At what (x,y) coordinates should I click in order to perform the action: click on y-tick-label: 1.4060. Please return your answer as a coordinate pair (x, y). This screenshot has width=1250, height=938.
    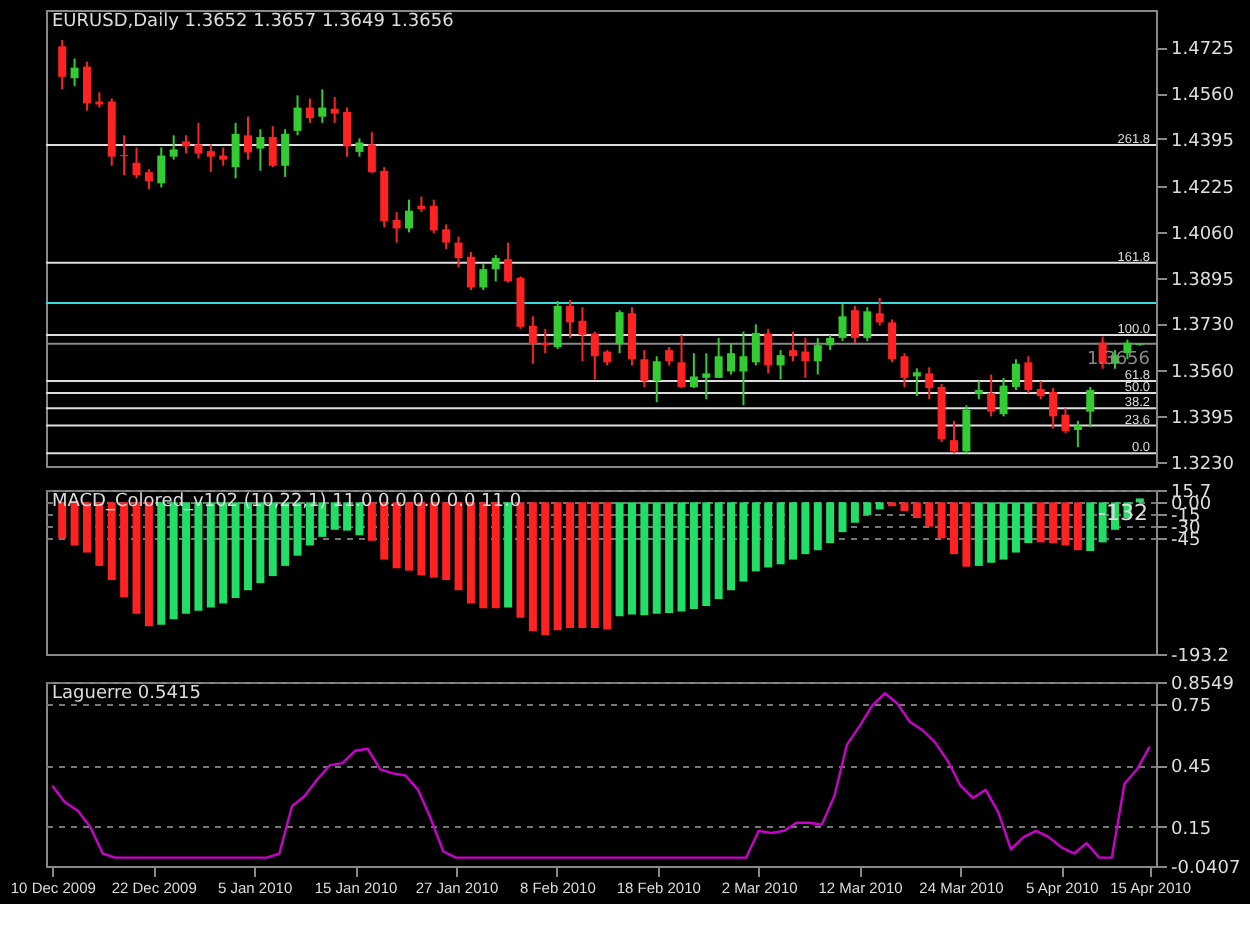
    Looking at the image, I should click on (1203, 234).